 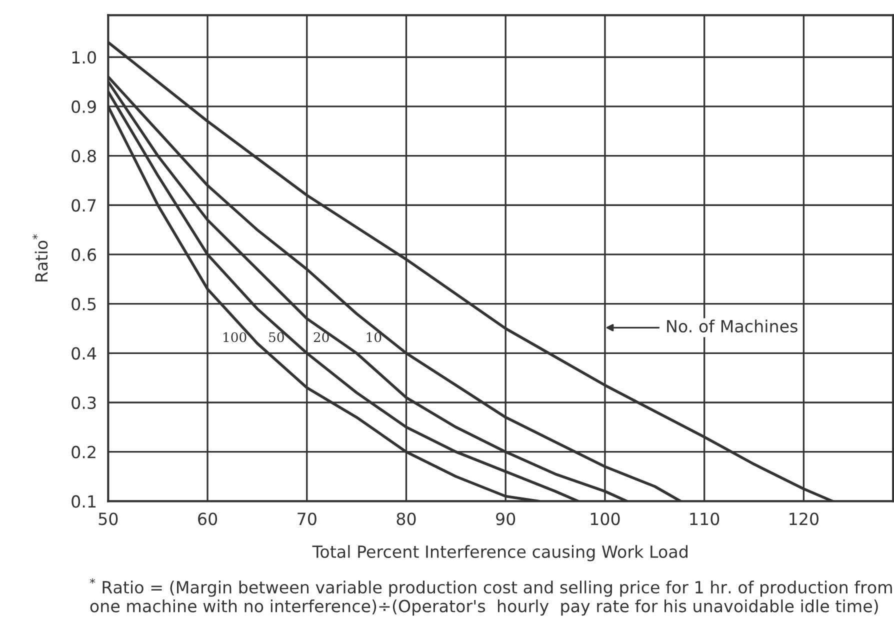 What do you see at coordinates (84, 304) in the screenshot?
I see `y-tick-label: 0.5` at bounding box center [84, 304].